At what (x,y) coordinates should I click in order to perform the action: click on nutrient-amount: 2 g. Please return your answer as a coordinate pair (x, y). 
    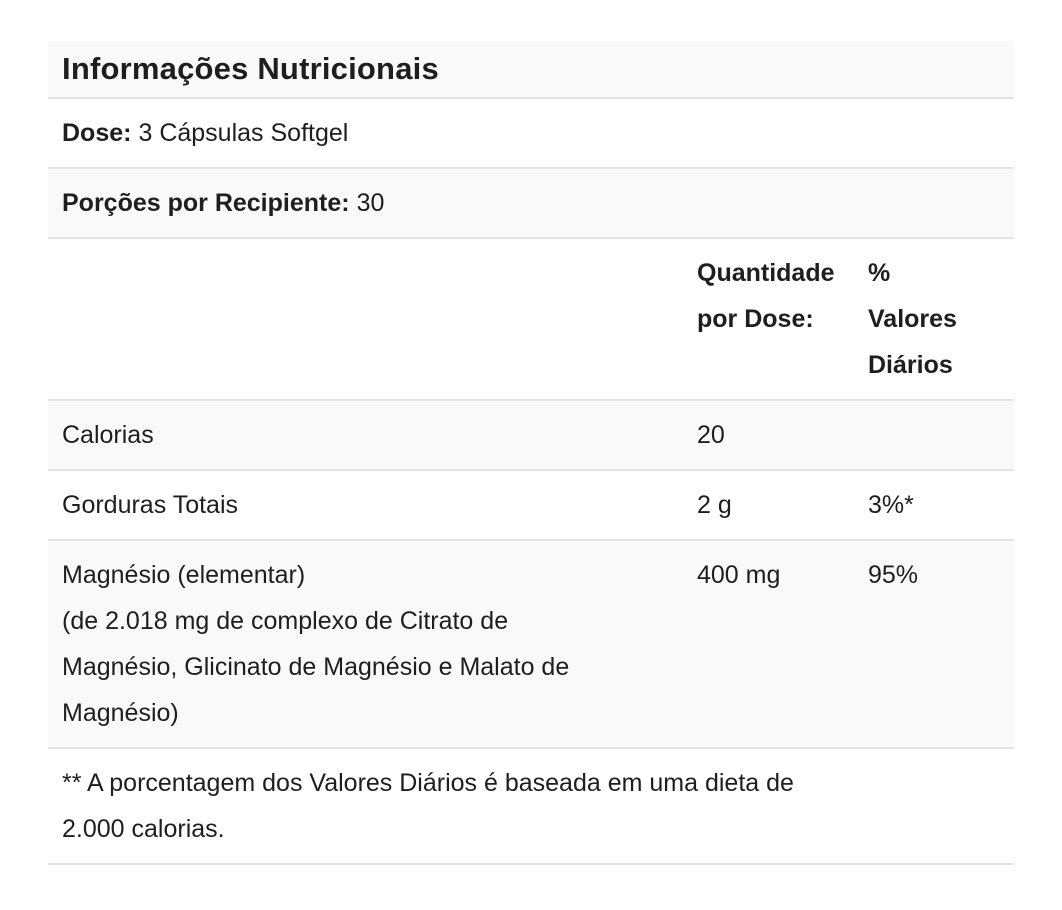
    Looking at the image, I should click on (714, 505).